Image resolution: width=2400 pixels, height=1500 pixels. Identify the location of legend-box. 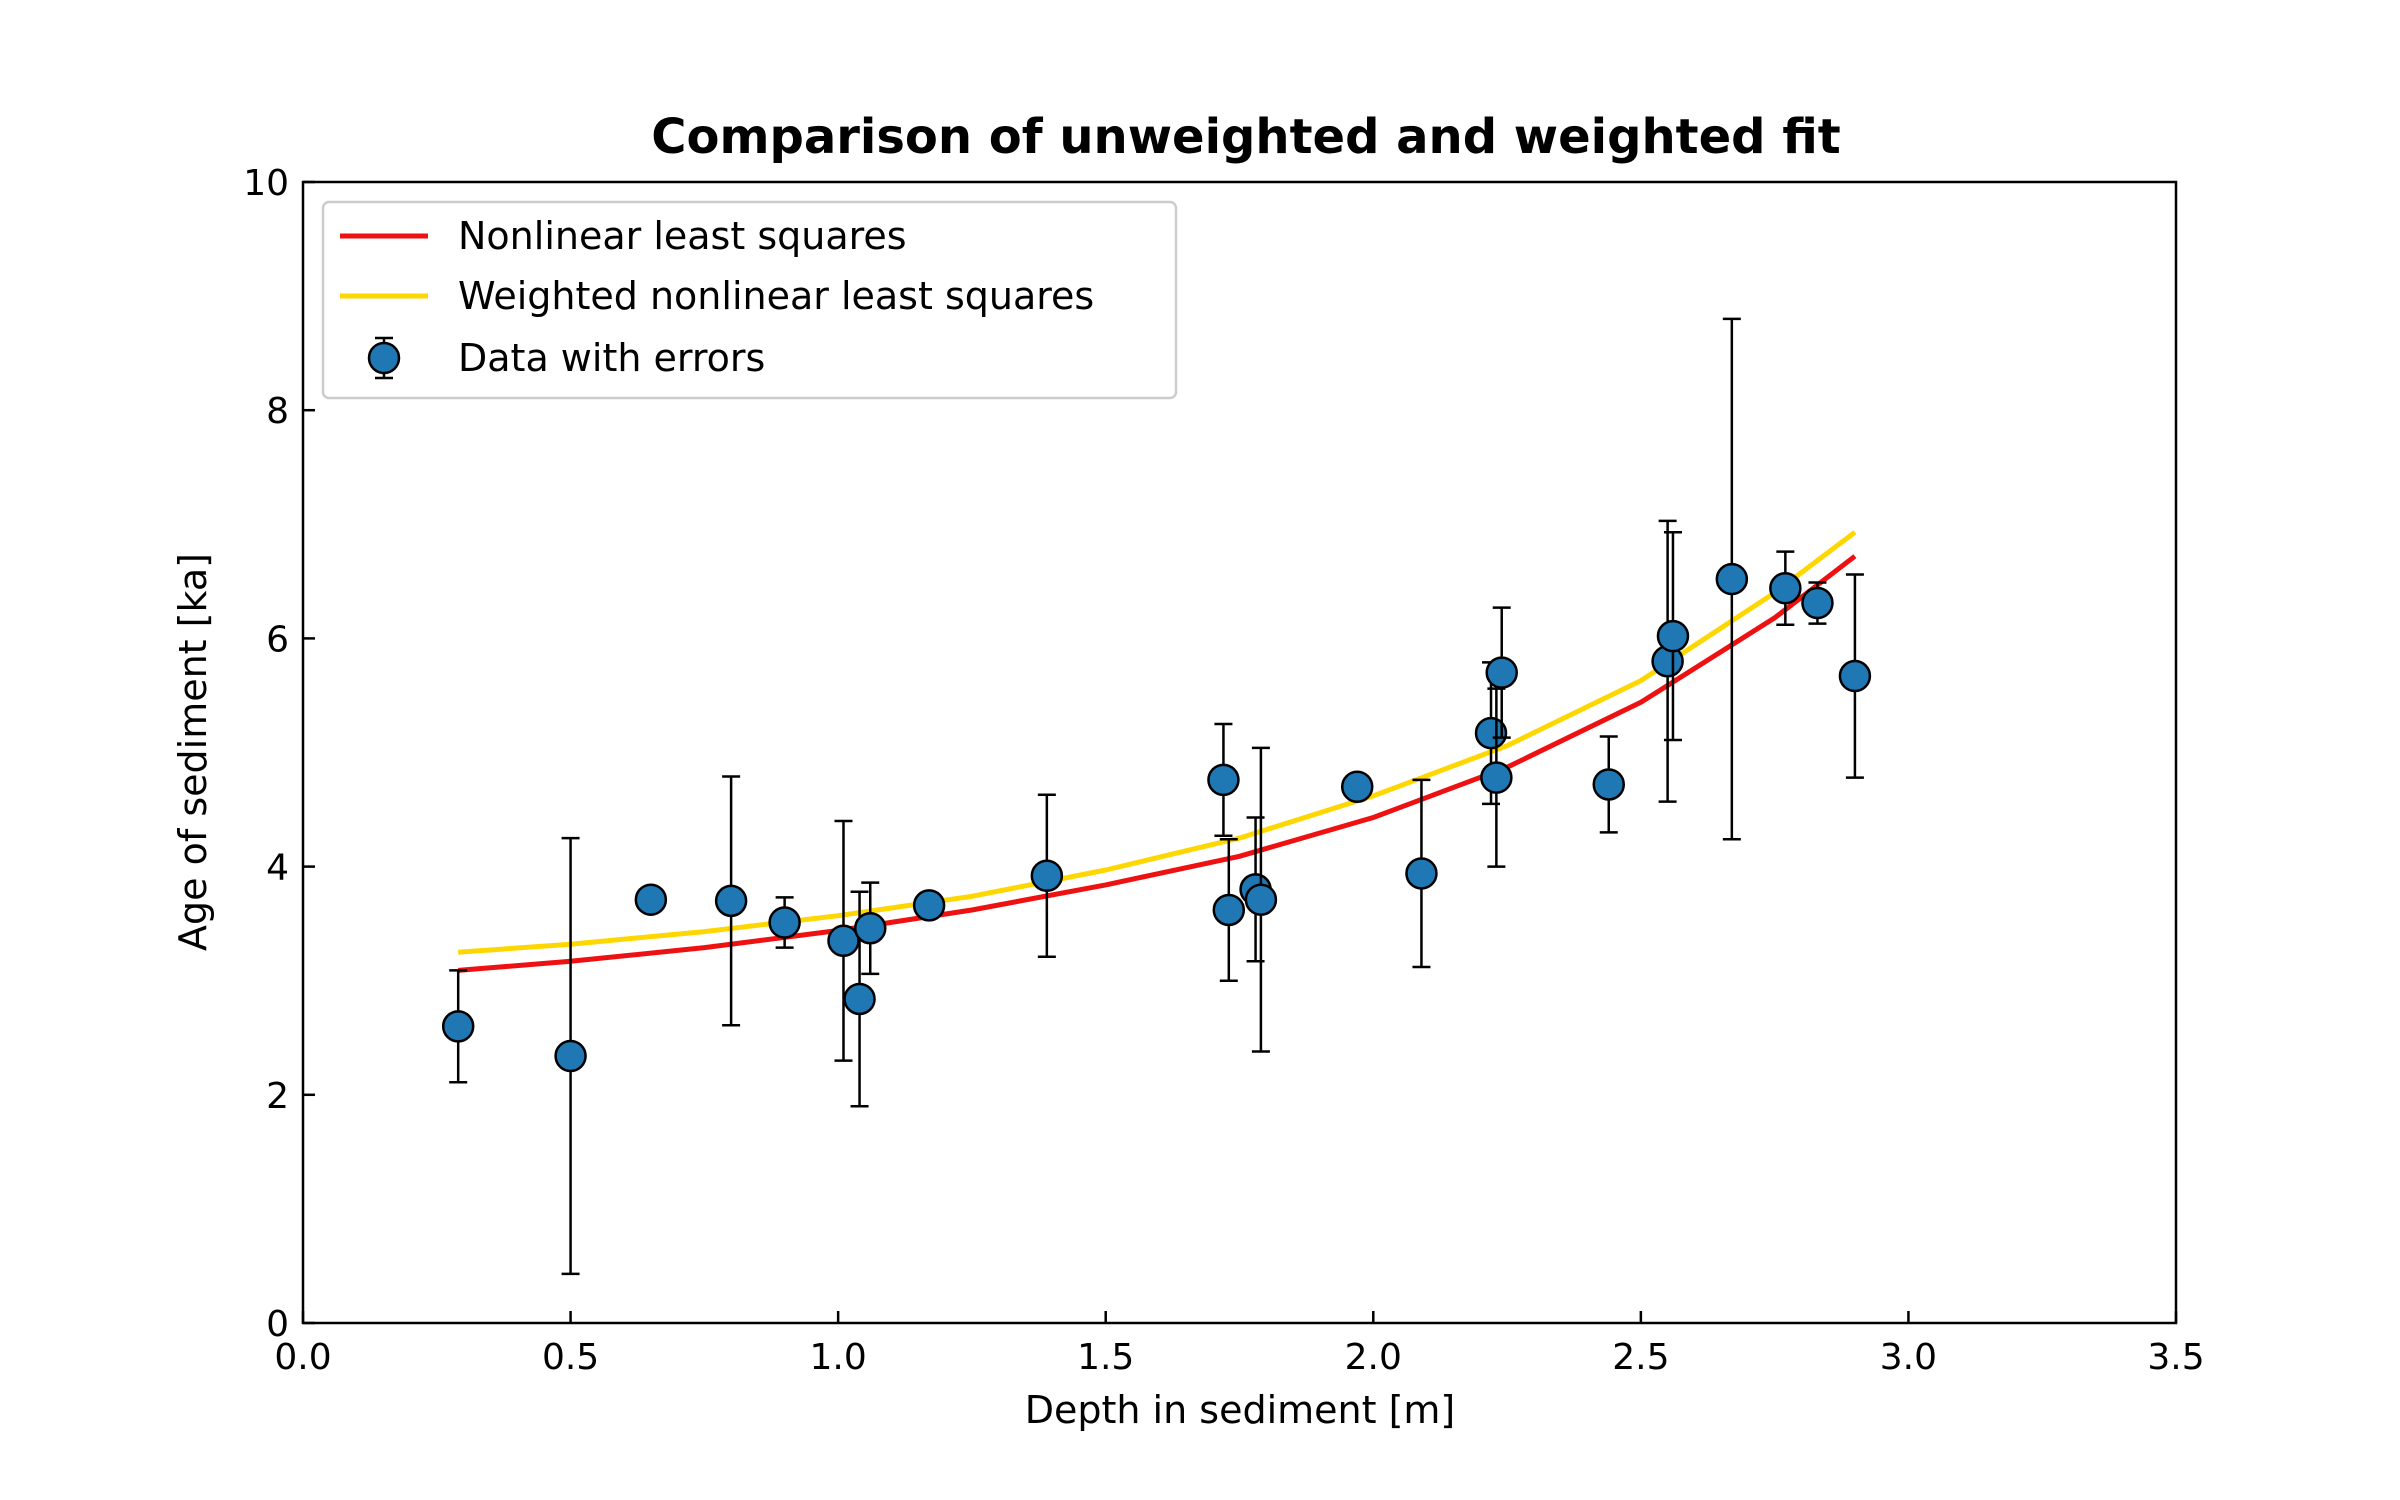
(749, 300).